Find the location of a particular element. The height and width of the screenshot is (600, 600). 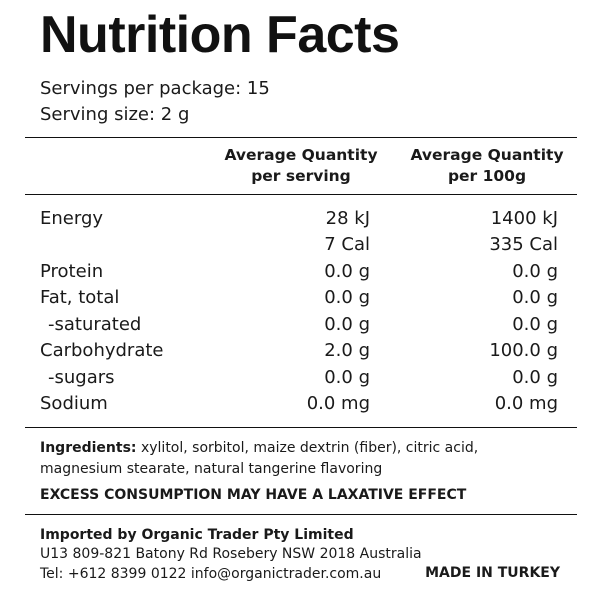

column-header-line: per 100g is located at coordinates (487, 176).